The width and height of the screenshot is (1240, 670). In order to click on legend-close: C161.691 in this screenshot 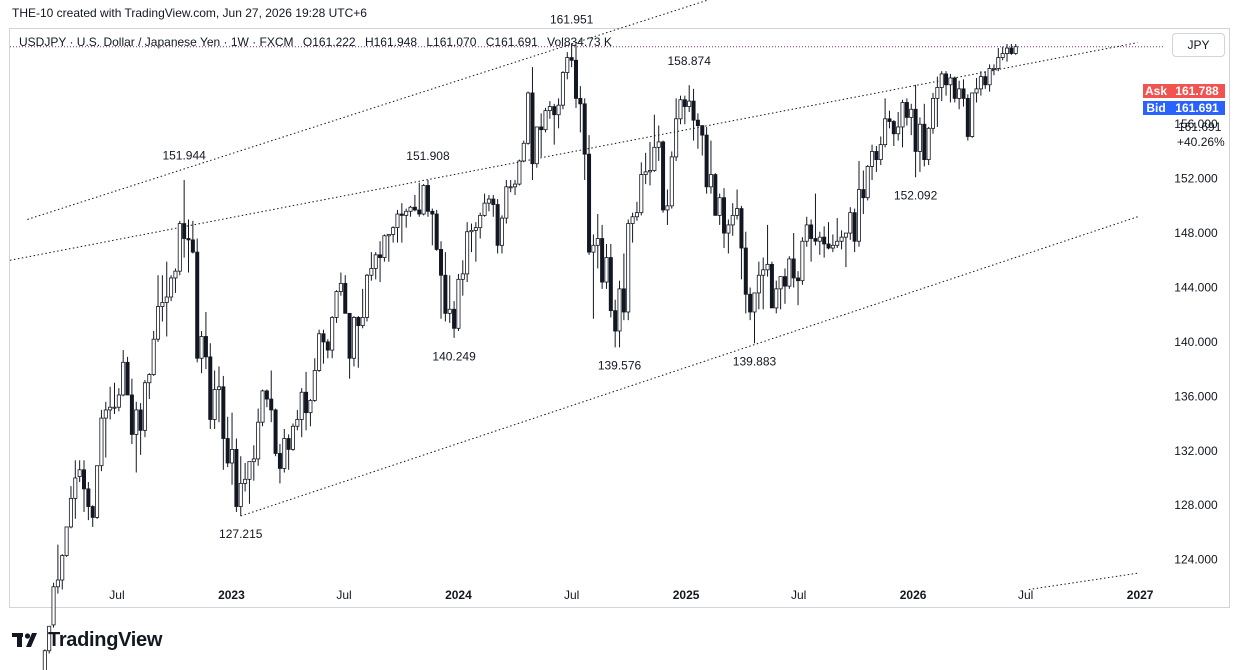, I will do `click(511, 42)`.